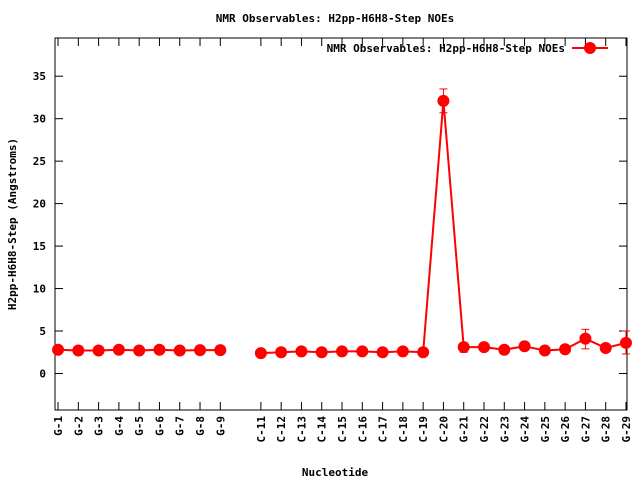 The height and width of the screenshot is (480, 640). Describe the element at coordinates (39, 204) in the screenshot. I see `y-tick-label: 20` at that location.